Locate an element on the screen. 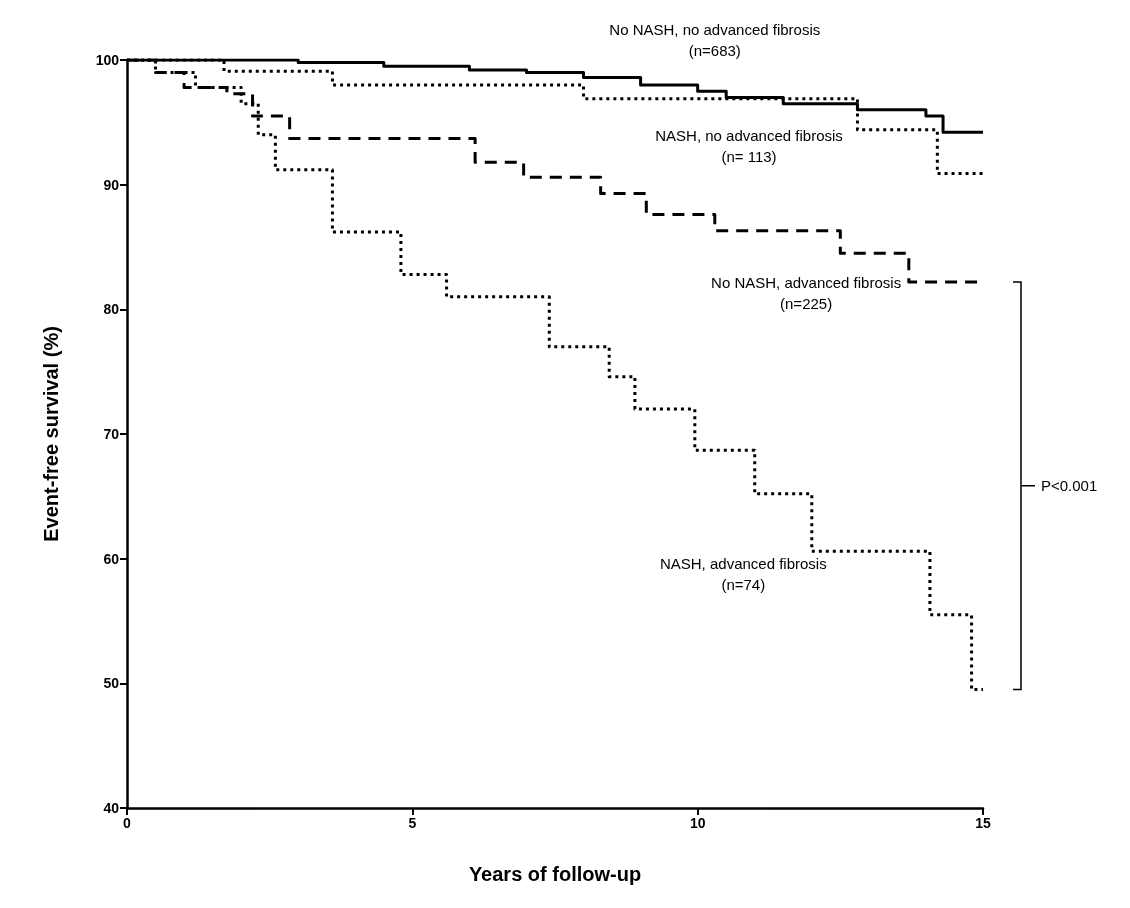 This screenshot has height=908, width=1130. y-axis-title: Event-free survival (%) is located at coordinates (51, 434).